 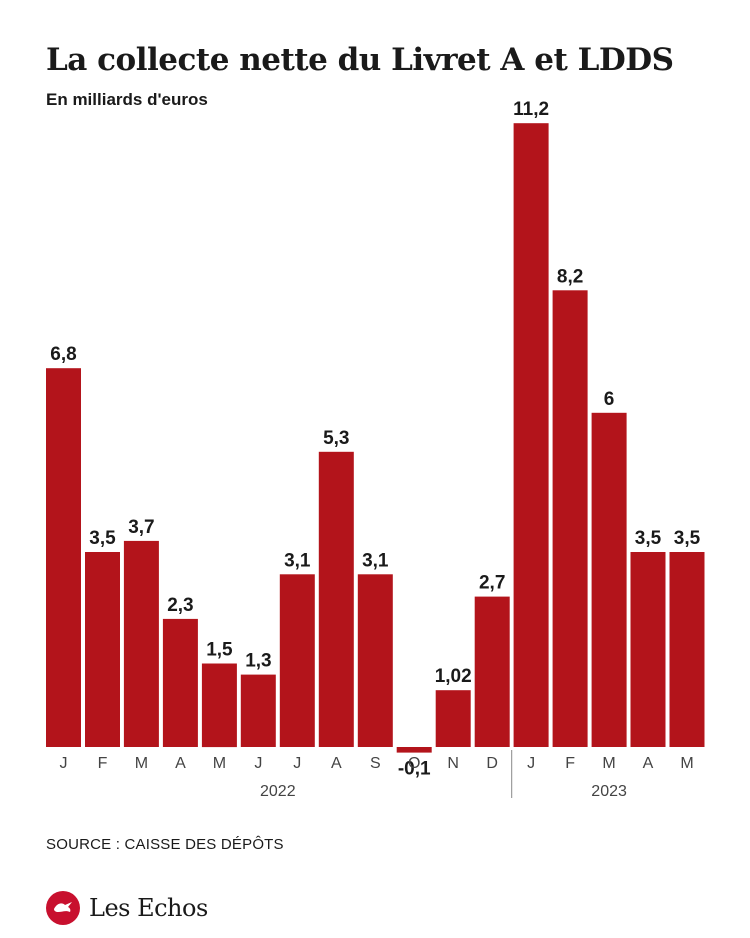 What do you see at coordinates (219, 650) in the screenshot?
I see `data-label: 1,5` at bounding box center [219, 650].